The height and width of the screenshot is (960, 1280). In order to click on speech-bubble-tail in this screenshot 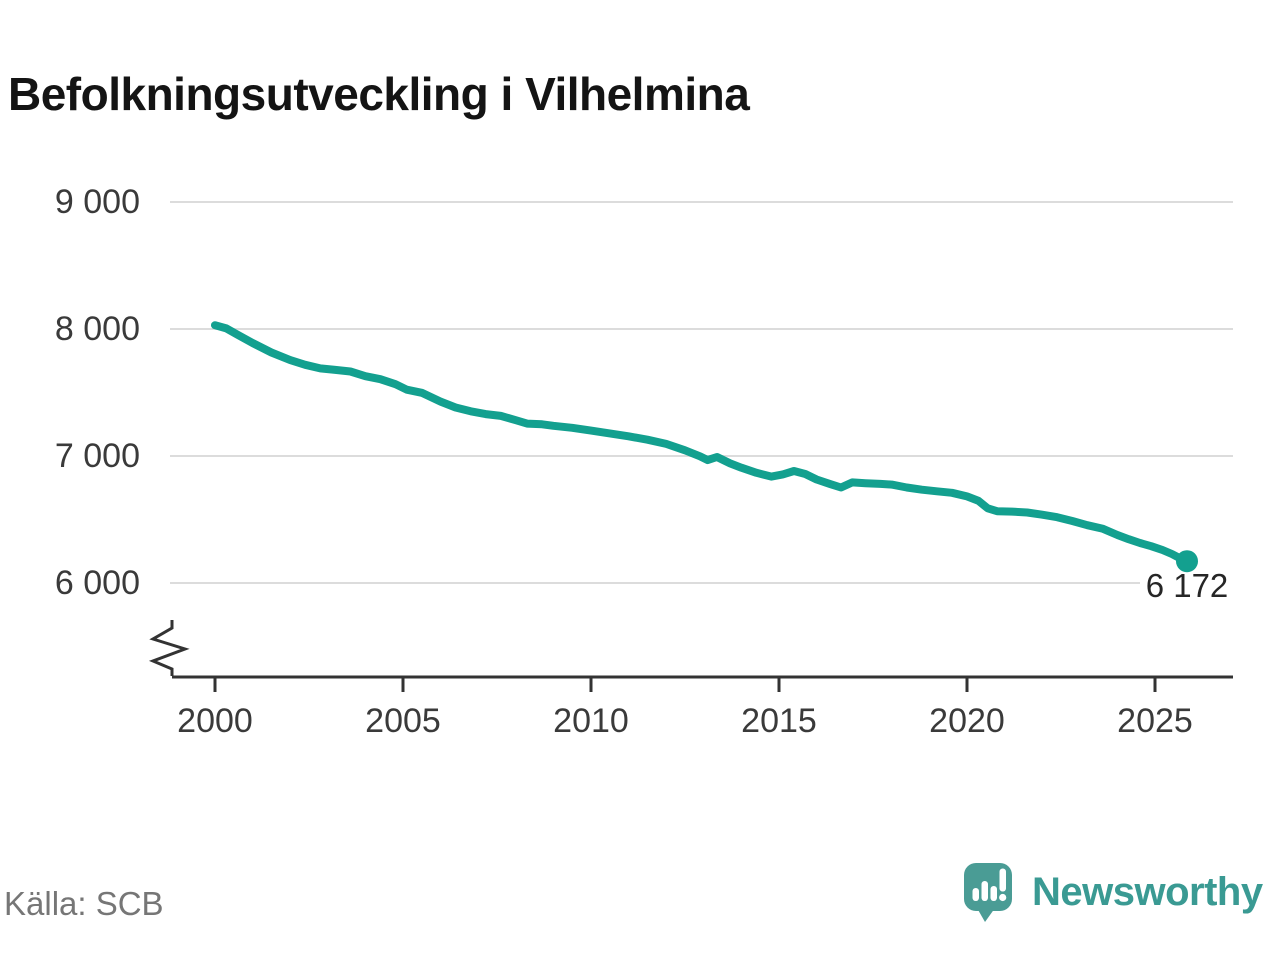, I will do `click(986, 915)`.